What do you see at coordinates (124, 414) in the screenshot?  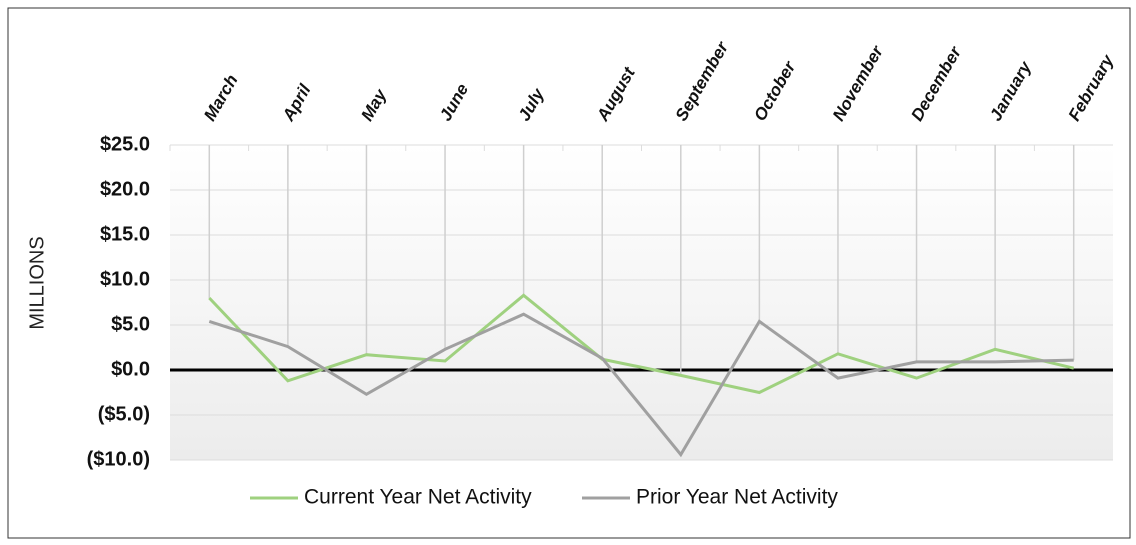 I see `y-tick-label: ($5.0)` at bounding box center [124, 414].